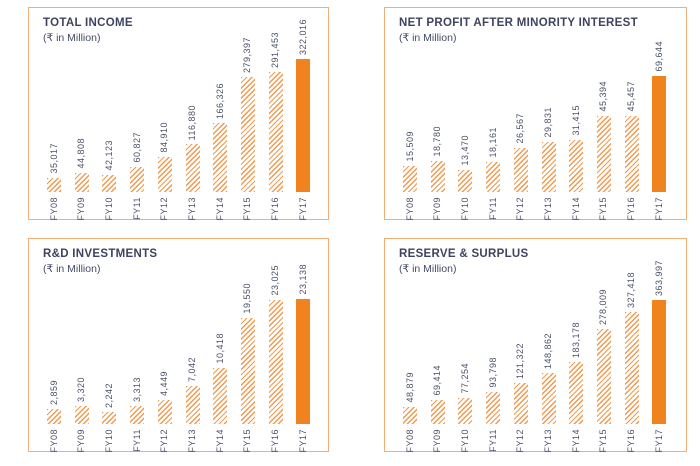  What do you see at coordinates (302, 279) in the screenshot?
I see `bar-value-label: 23,138` at bounding box center [302, 279].